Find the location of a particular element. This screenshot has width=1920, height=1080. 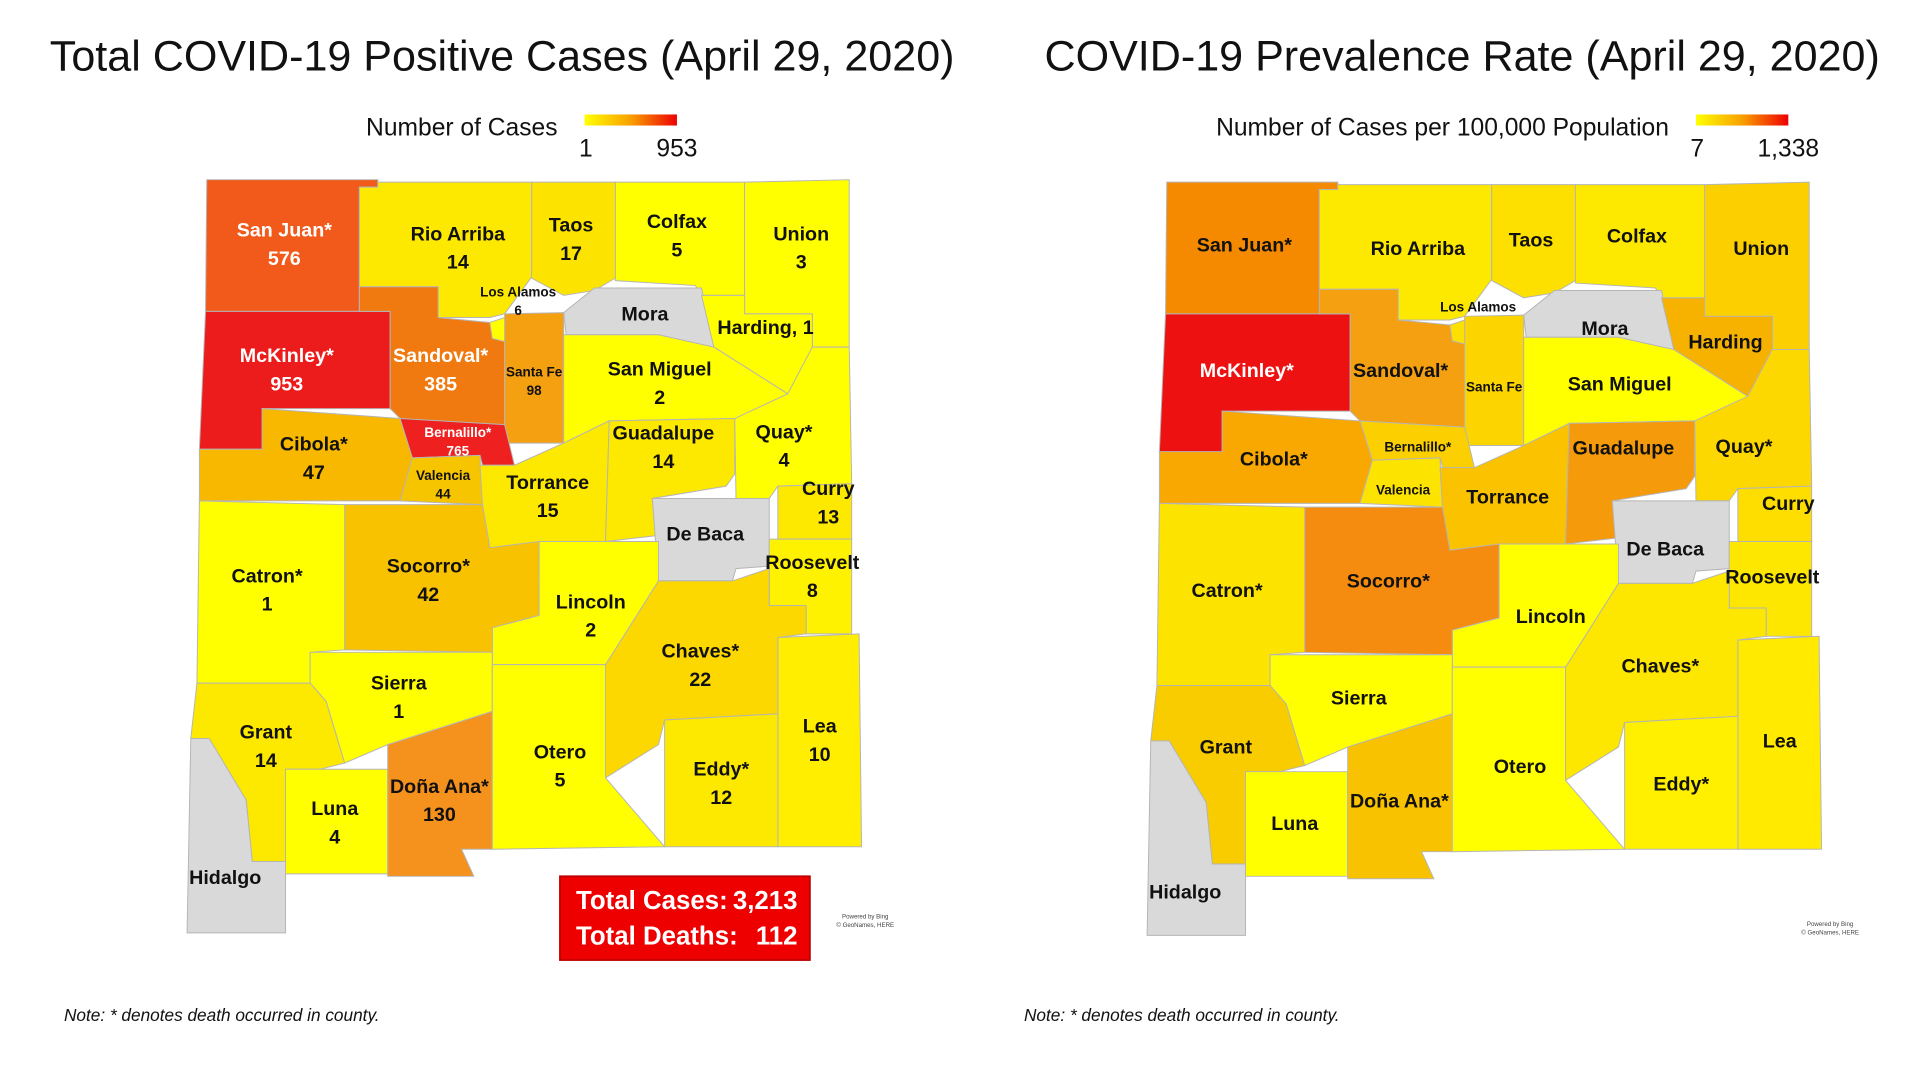

county-name: Doña Ana* is located at coordinates (439, 787).